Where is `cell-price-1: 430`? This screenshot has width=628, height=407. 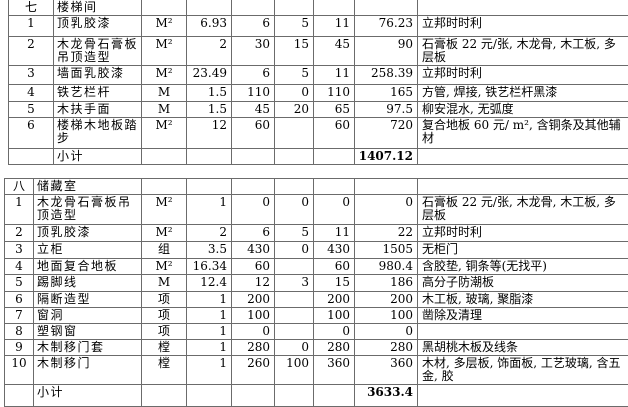 cell-price-1: 430 is located at coordinates (253, 250).